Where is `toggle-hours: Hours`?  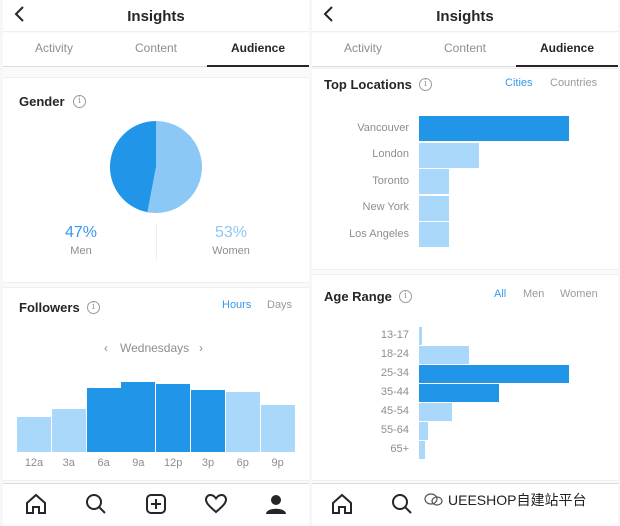
toggle-hours: Hours is located at coordinates (237, 305).